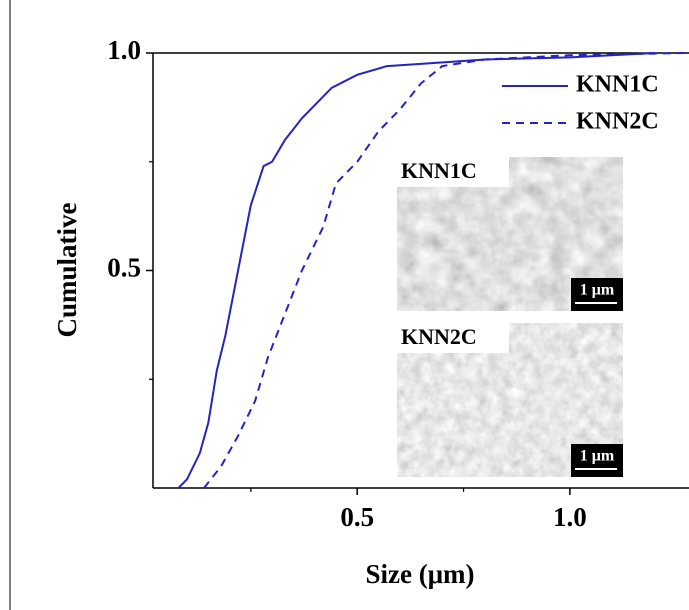 The width and height of the screenshot is (689, 610). Describe the element at coordinates (357, 517) in the screenshot. I see `x-tick-label: 0.5` at that location.